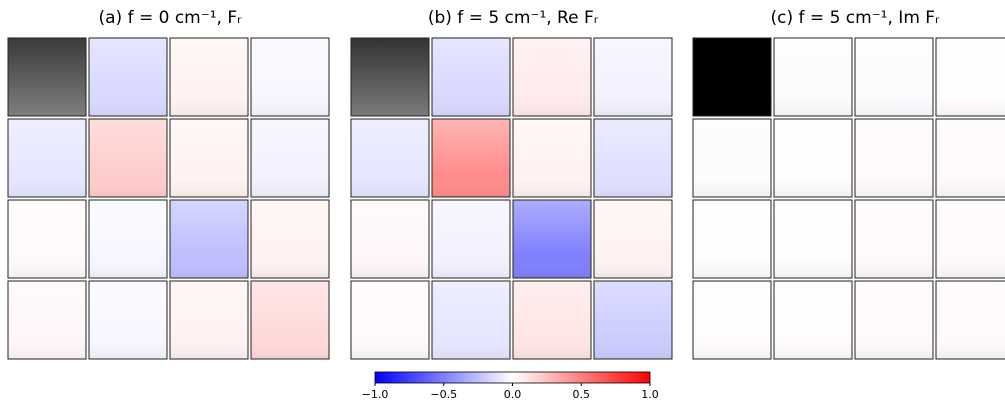 The image size is (1005, 405). I want to click on colorbar-tick-label: 0.5, so click(582, 394).